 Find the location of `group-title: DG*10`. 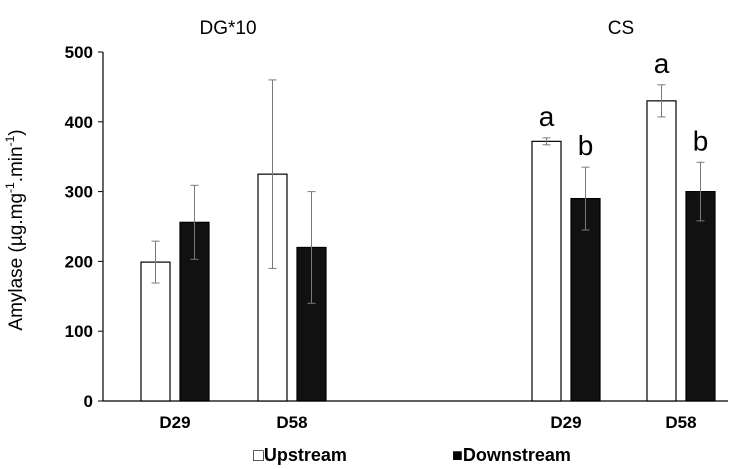

group-title: DG*10 is located at coordinates (227, 28).